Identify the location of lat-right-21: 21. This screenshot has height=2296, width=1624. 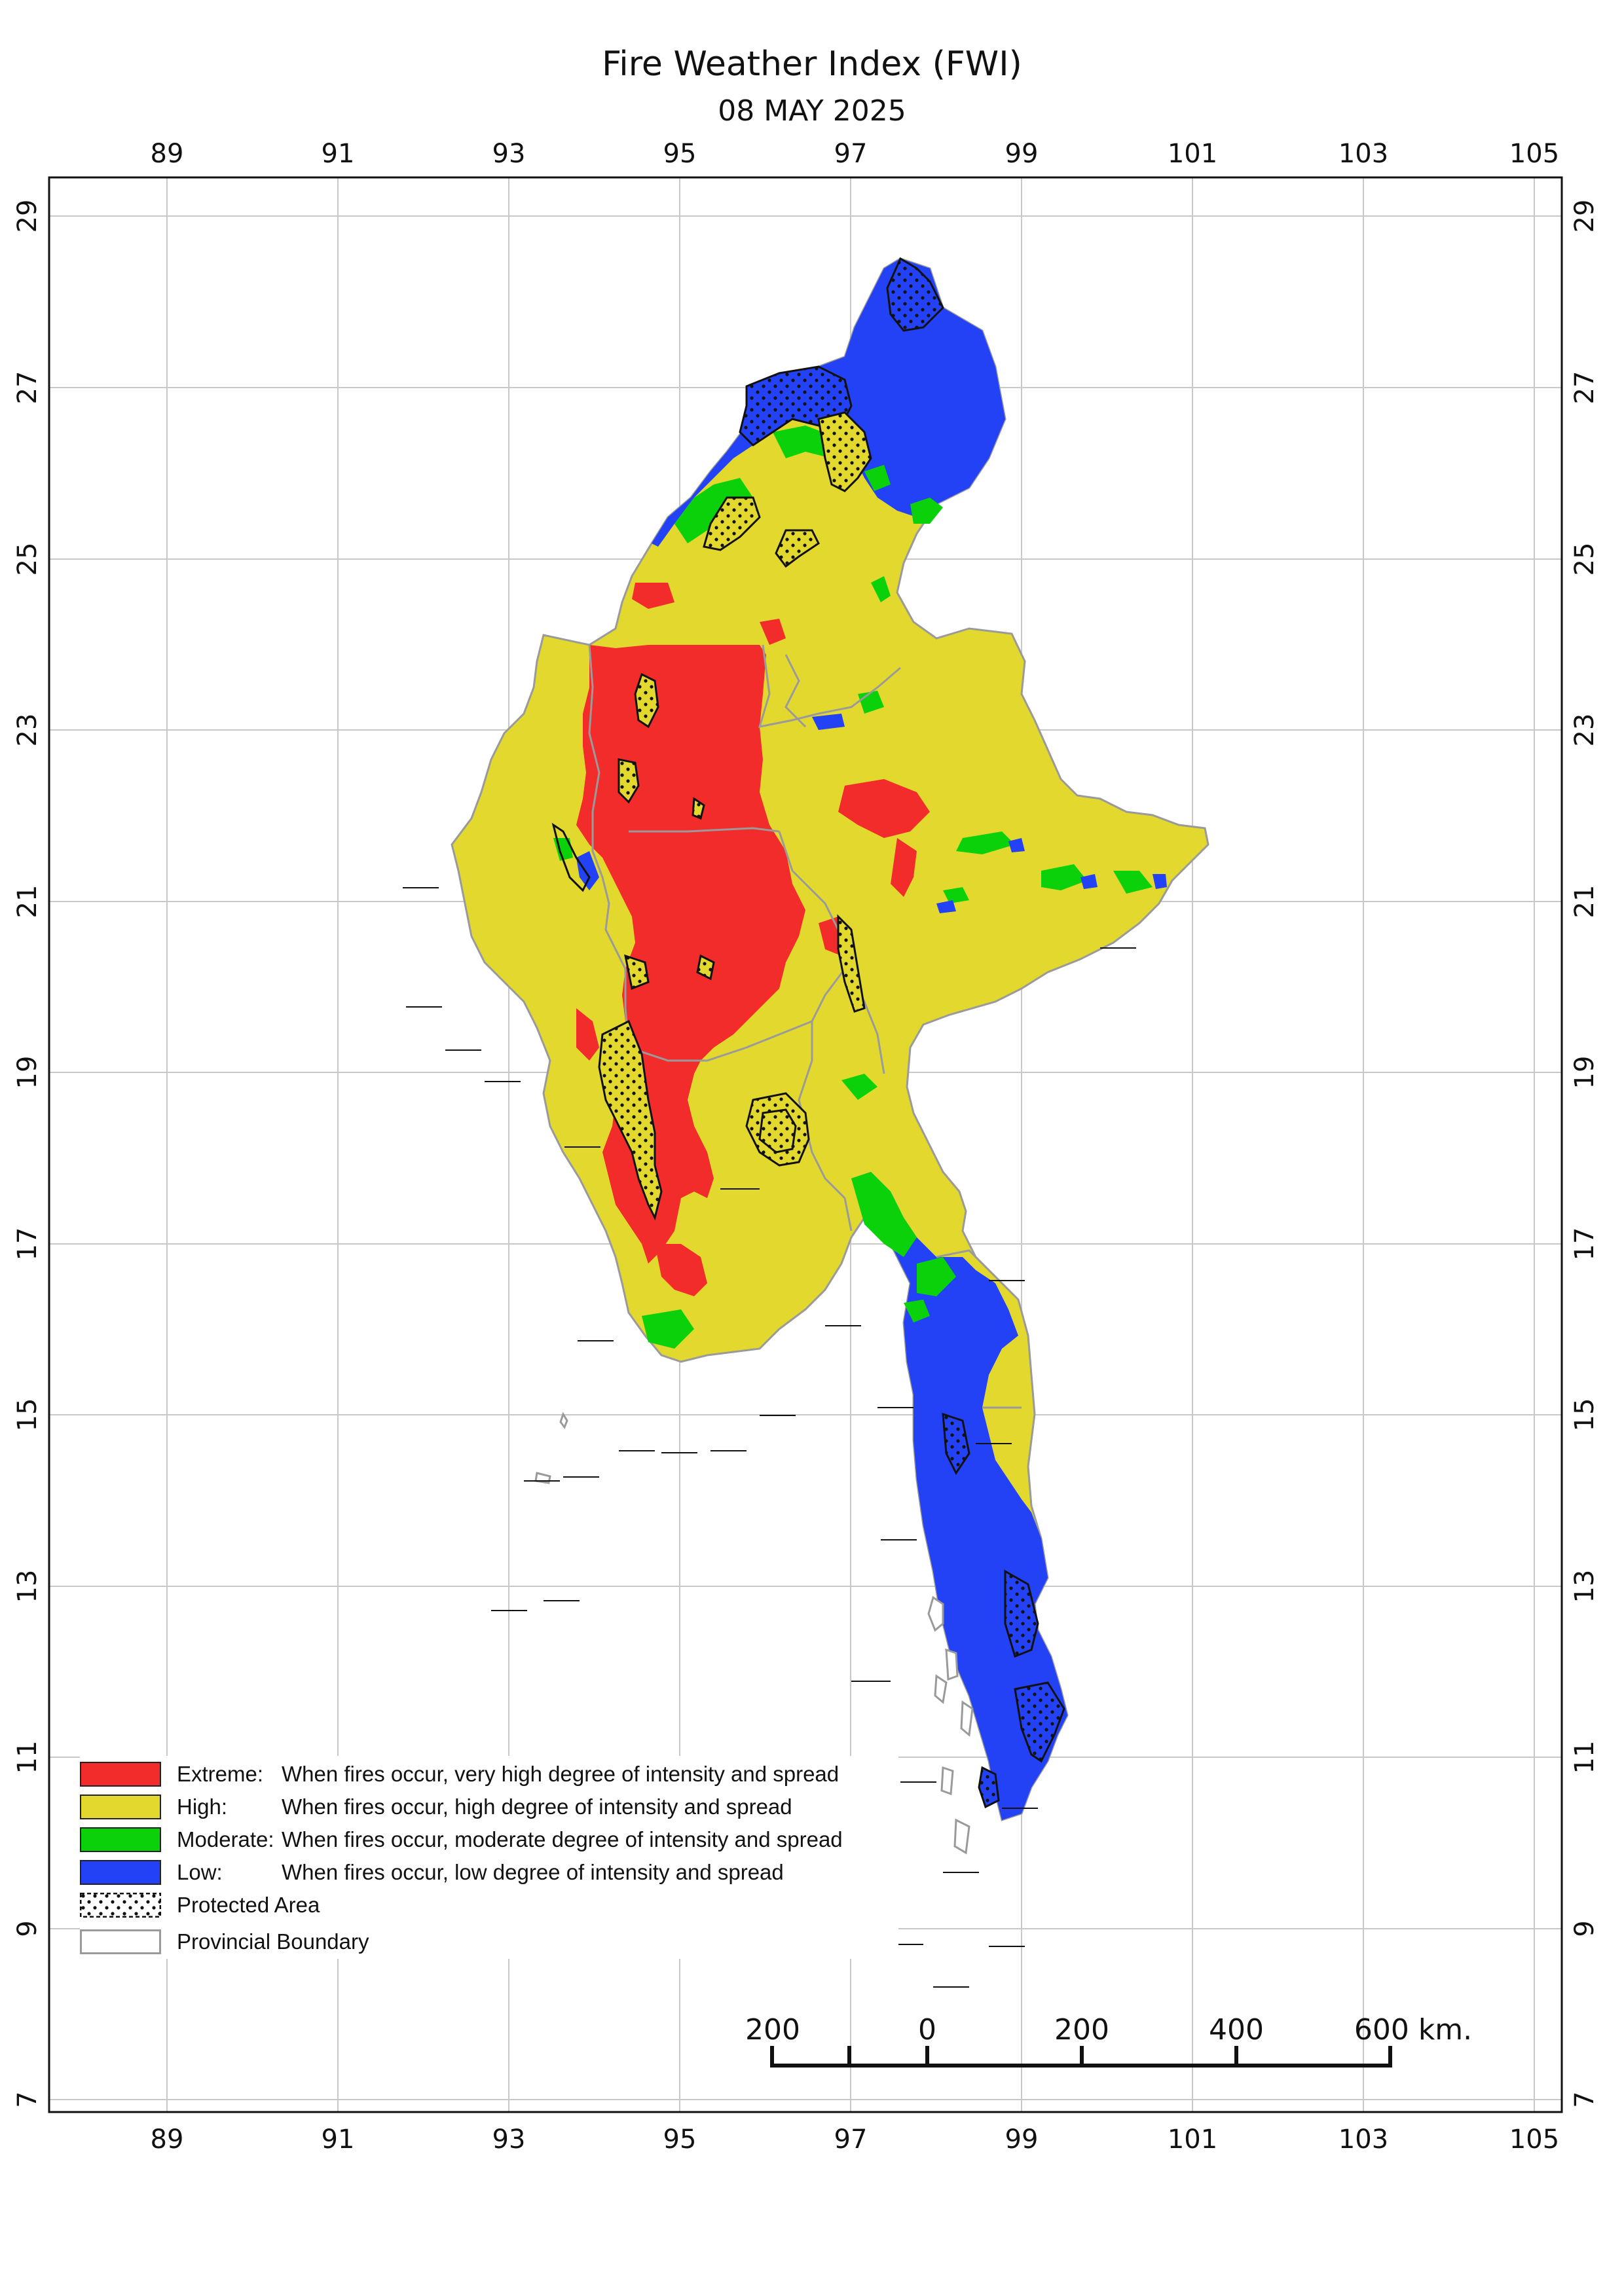
(1585, 901).